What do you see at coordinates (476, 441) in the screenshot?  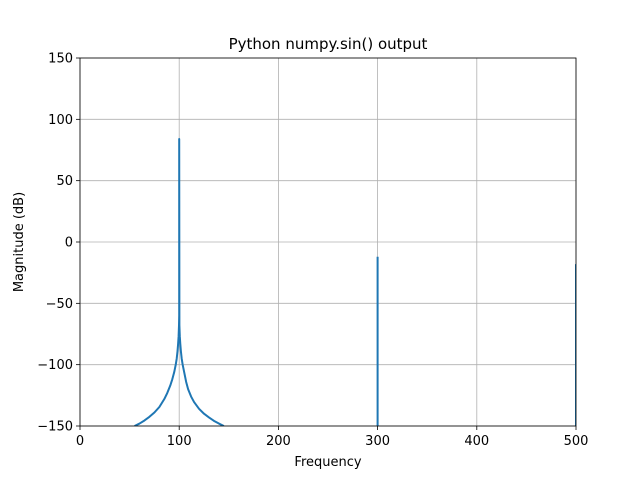 I see `x-tick-label: 400` at bounding box center [476, 441].